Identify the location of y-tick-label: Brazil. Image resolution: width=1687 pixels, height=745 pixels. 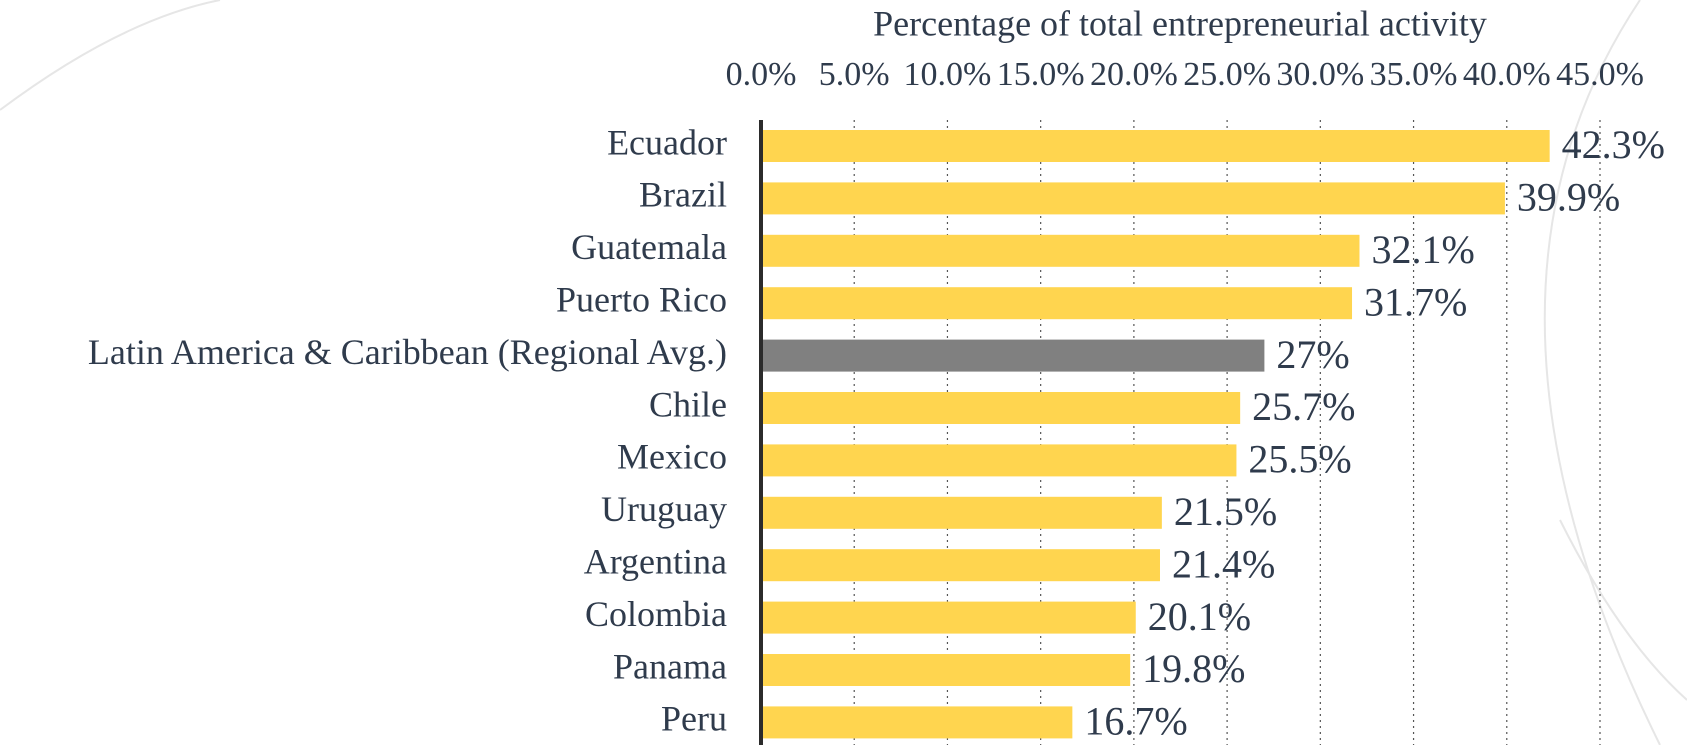
(683, 195).